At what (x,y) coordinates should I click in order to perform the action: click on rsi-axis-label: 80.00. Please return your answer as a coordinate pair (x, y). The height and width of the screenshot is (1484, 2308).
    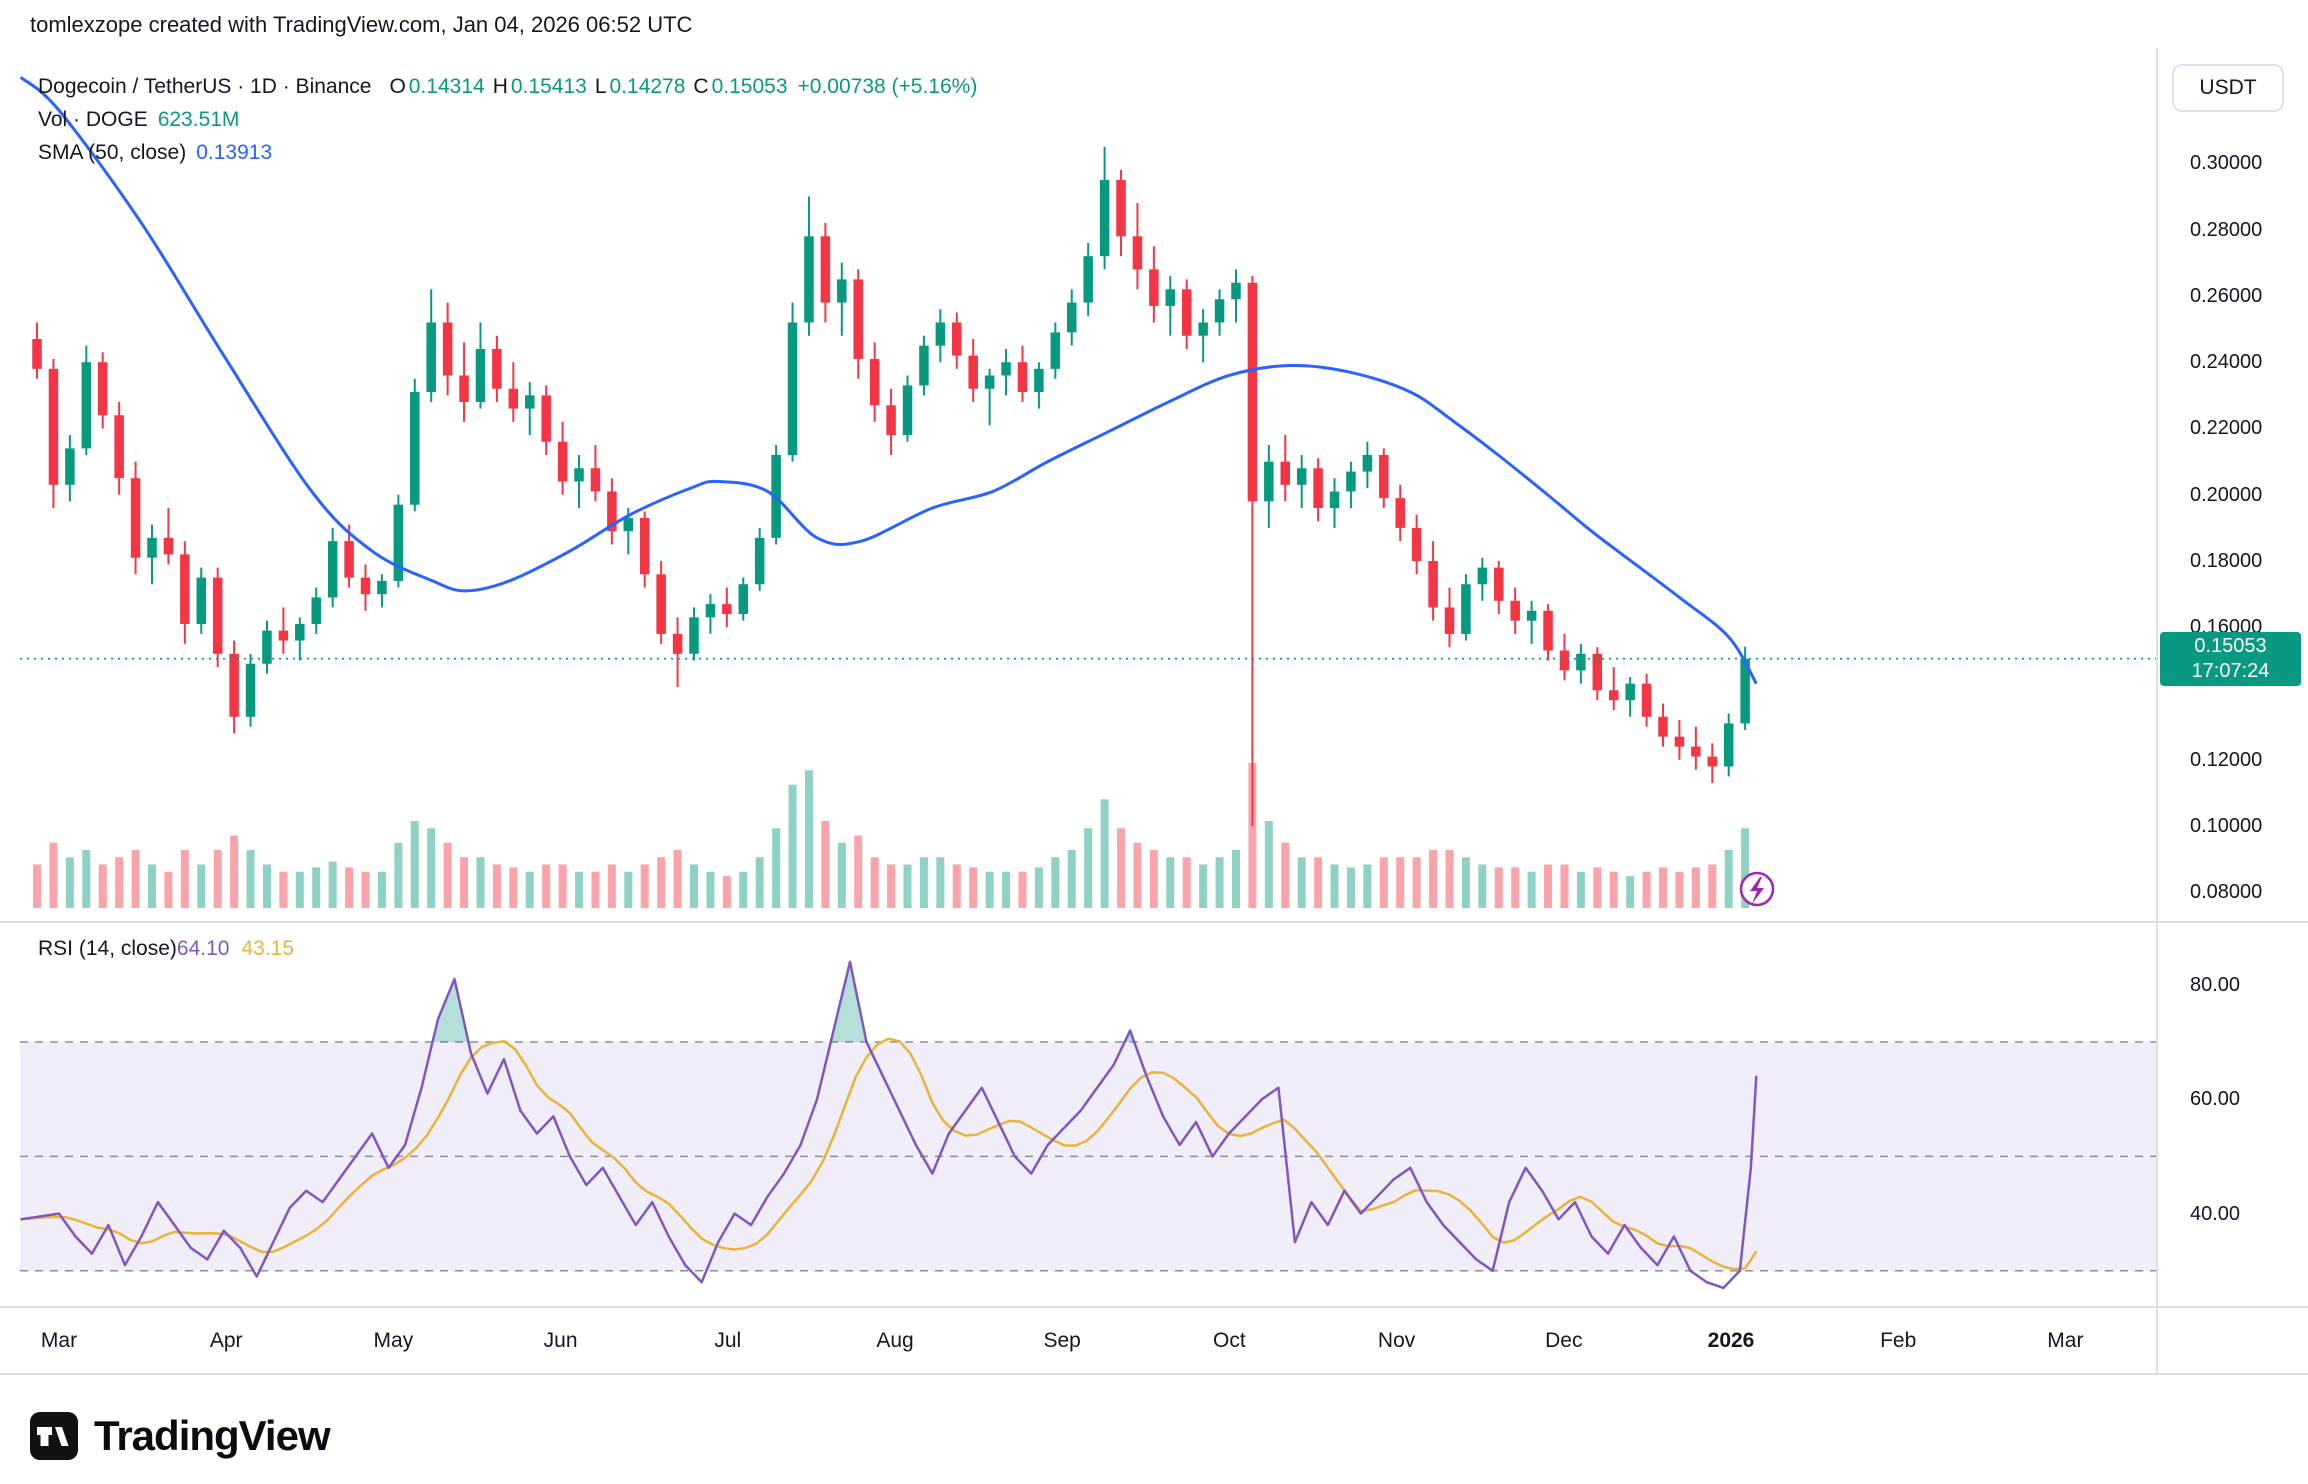
    Looking at the image, I should click on (2215, 984).